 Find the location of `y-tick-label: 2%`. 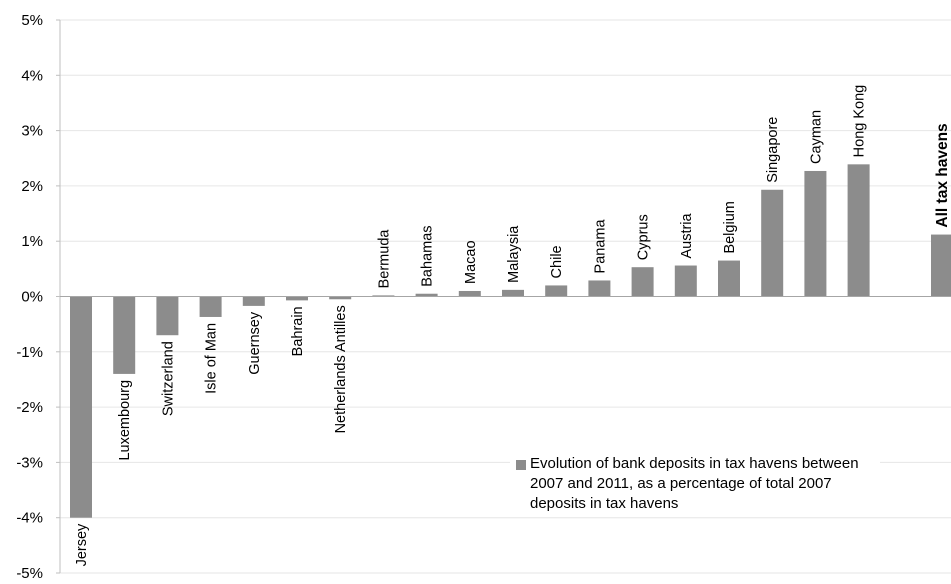

y-tick-label: 2% is located at coordinates (32, 186).